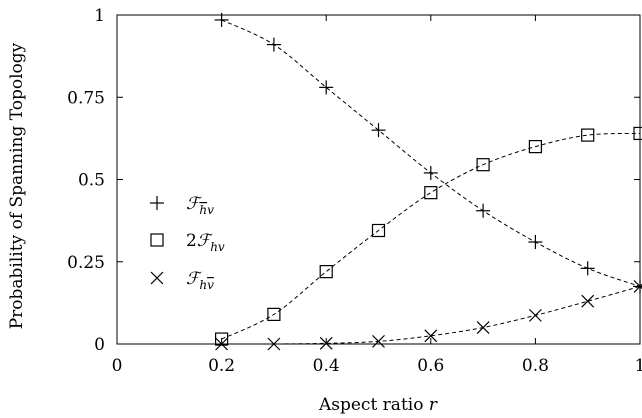 Image resolution: width=642 pixels, height=418 pixels. I want to click on x-tick-label: 0.8, so click(535, 366).